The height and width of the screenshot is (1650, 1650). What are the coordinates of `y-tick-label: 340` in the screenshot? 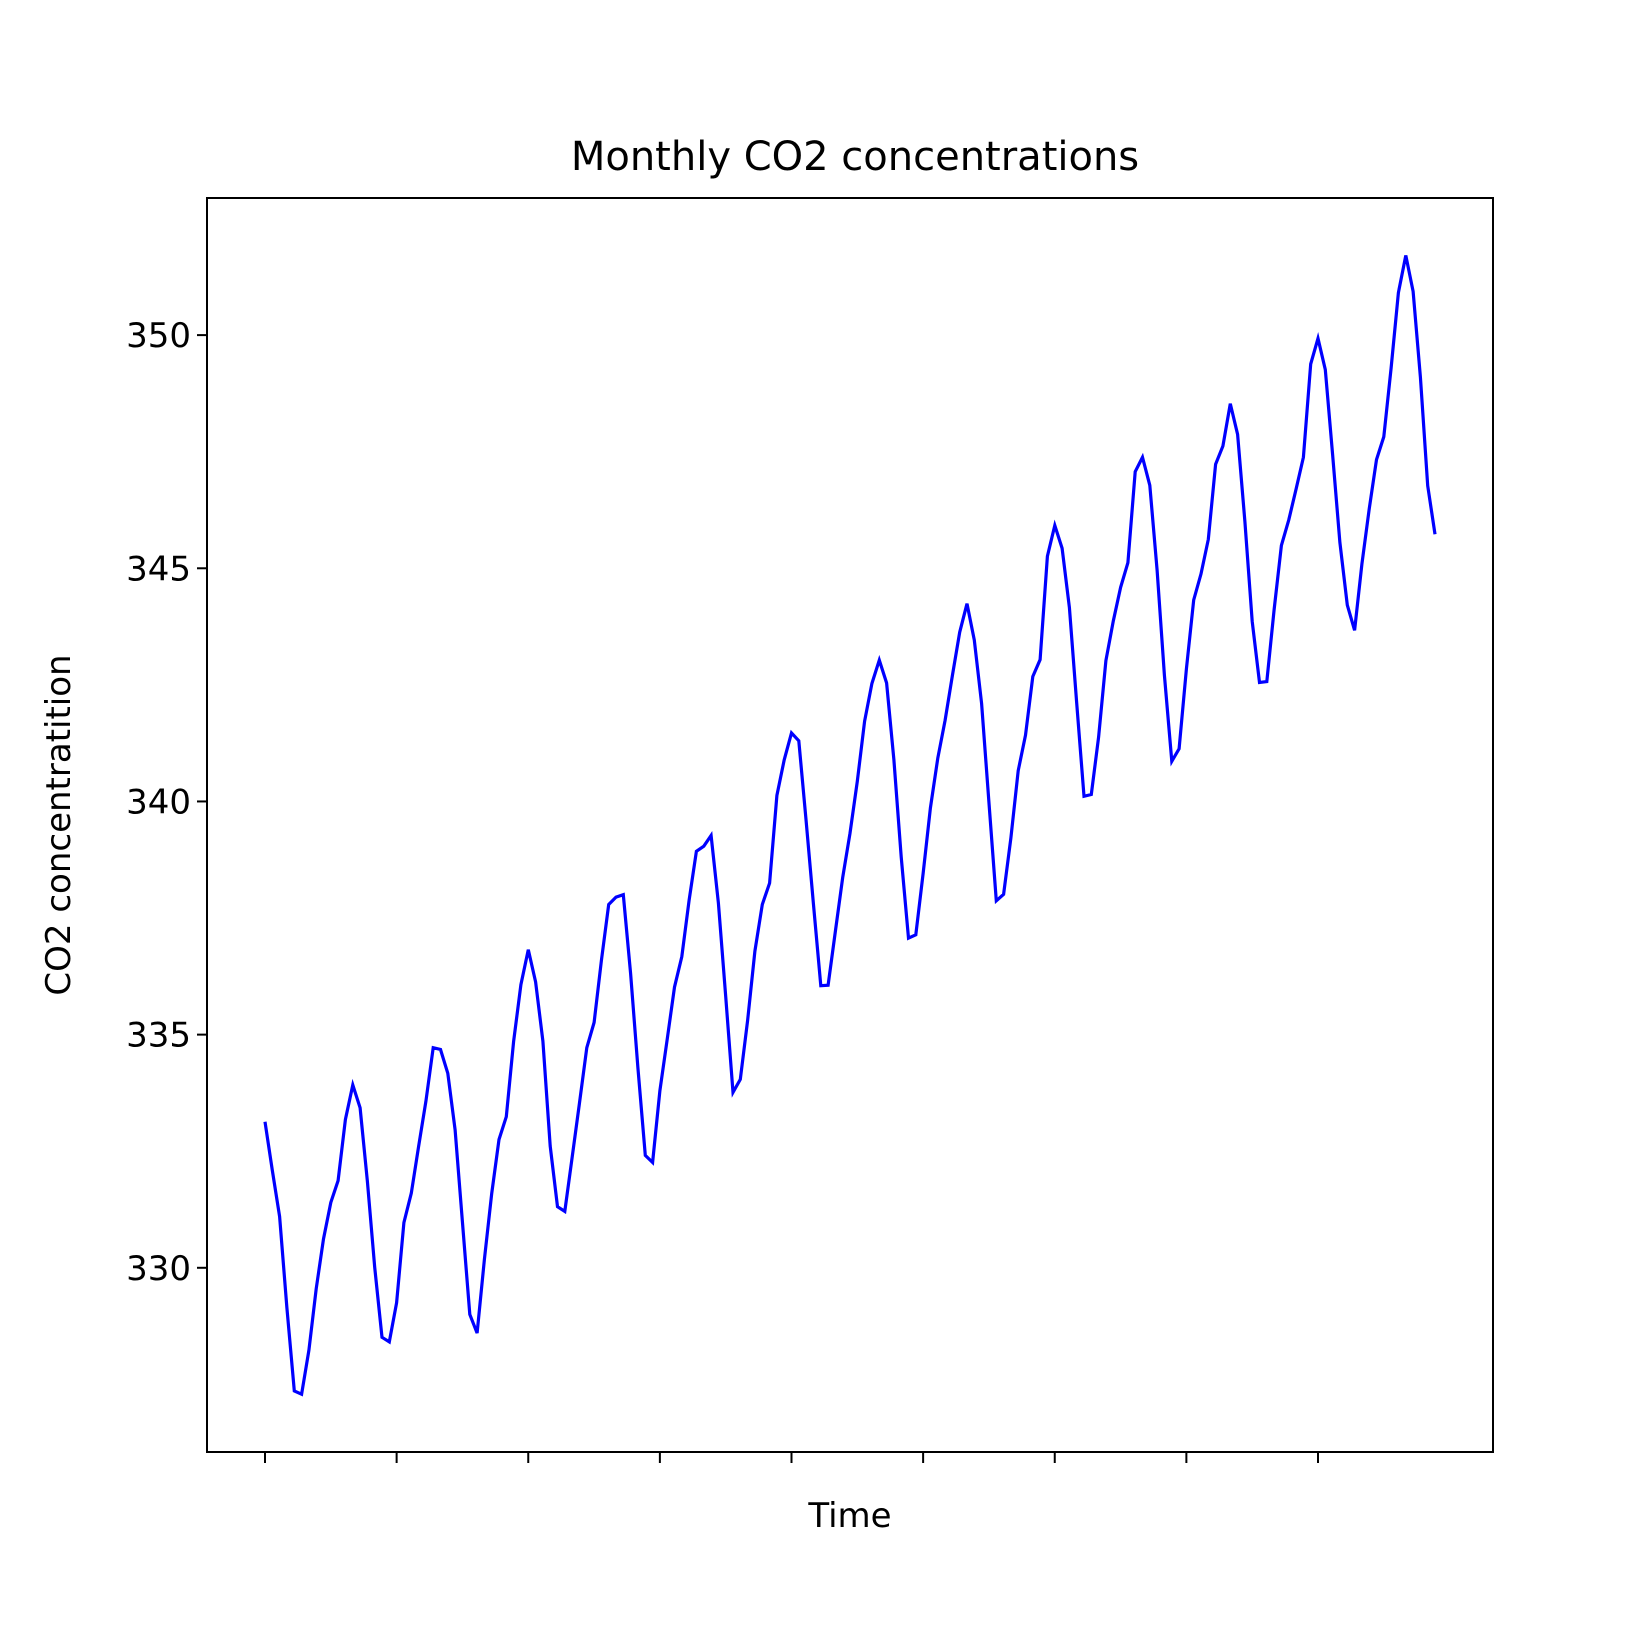 It's located at (158, 802).